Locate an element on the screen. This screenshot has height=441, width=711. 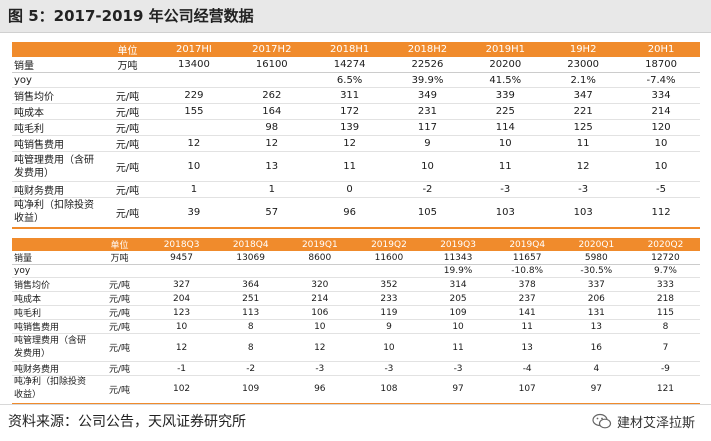
value-cell: 112 is located at coordinates (661, 213).